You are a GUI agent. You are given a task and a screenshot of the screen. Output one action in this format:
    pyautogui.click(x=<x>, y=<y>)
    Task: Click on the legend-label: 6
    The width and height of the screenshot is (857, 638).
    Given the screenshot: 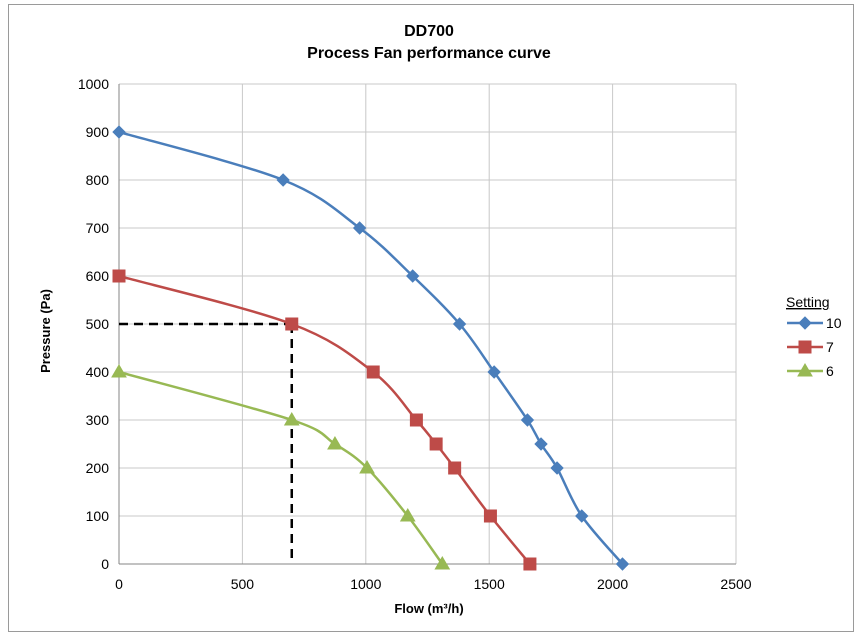 What is the action you would take?
    pyautogui.click(x=830, y=371)
    